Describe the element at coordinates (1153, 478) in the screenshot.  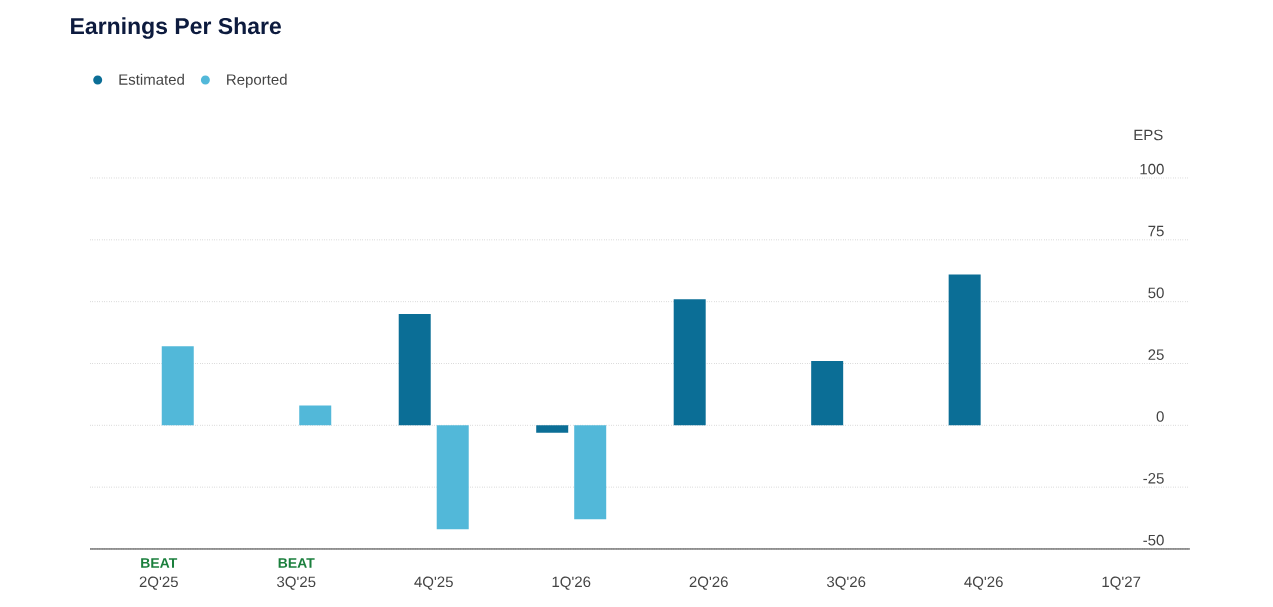
I see `y-tick-label: -25` at that location.